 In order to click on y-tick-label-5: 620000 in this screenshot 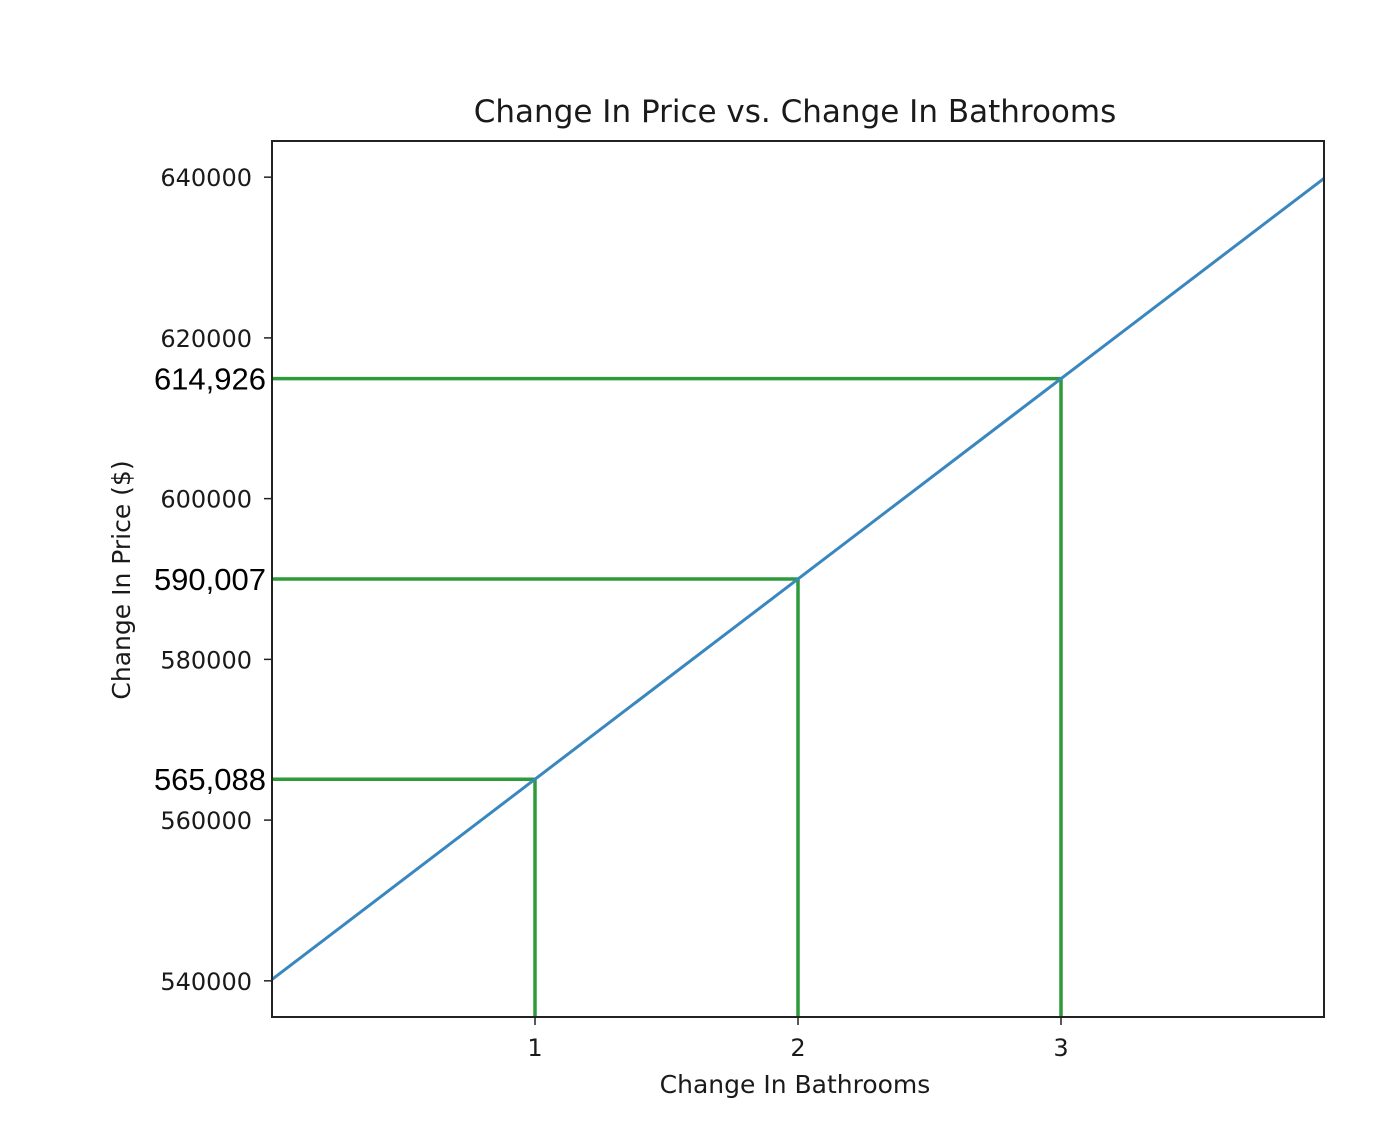, I will do `click(206, 339)`.